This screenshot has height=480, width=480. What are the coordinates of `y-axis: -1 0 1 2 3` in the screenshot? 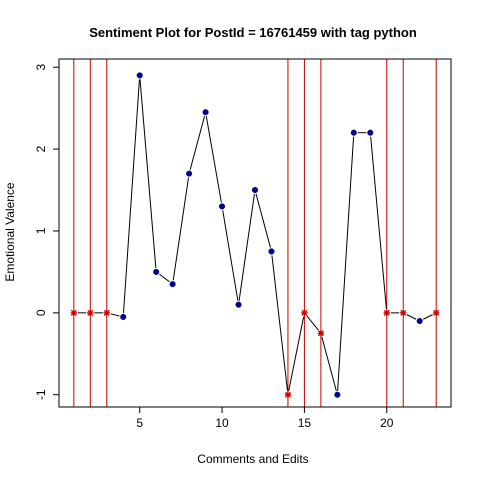 It's located at (46, 232).